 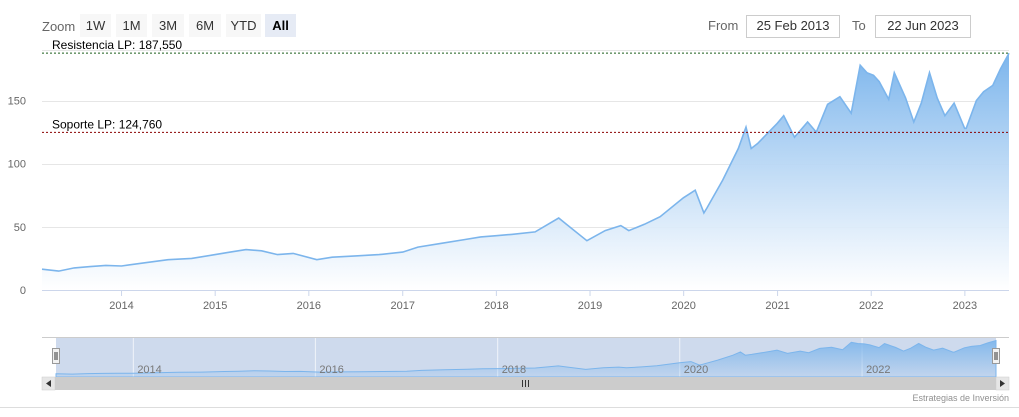 I want to click on navigator: 2014 2016 2018 2020 2022, so click(x=525, y=357).